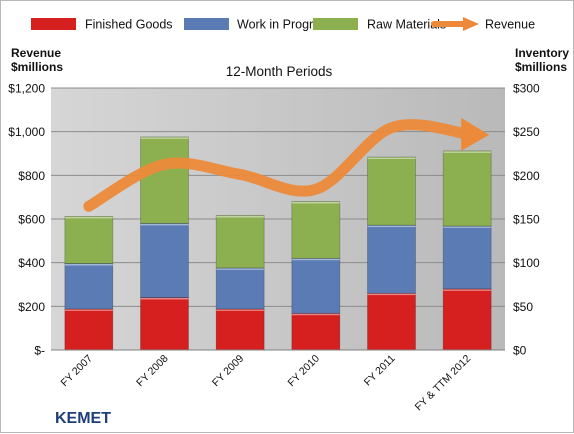 This screenshot has width=574, height=434. What do you see at coordinates (455, 24) in the screenshot?
I see `legend-swatch-revenue` at bounding box center [455, 24].